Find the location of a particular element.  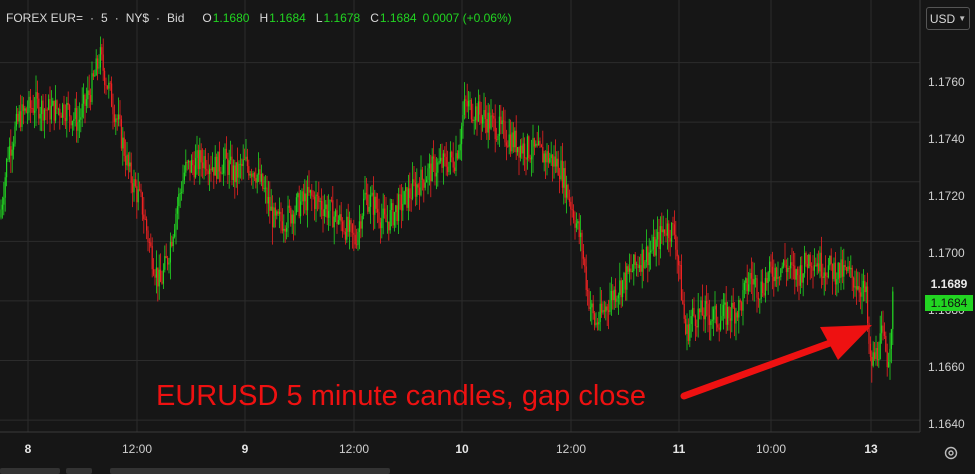

currency-dropdown: USD ▼ is located at coordinates (948, 18).